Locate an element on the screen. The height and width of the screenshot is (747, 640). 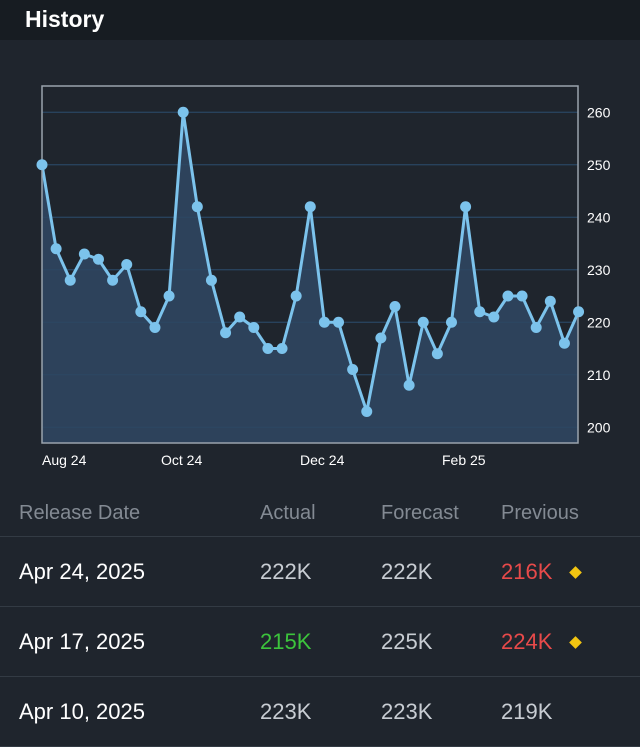
forecast-value: 222K is located at coordinates (407, 571).